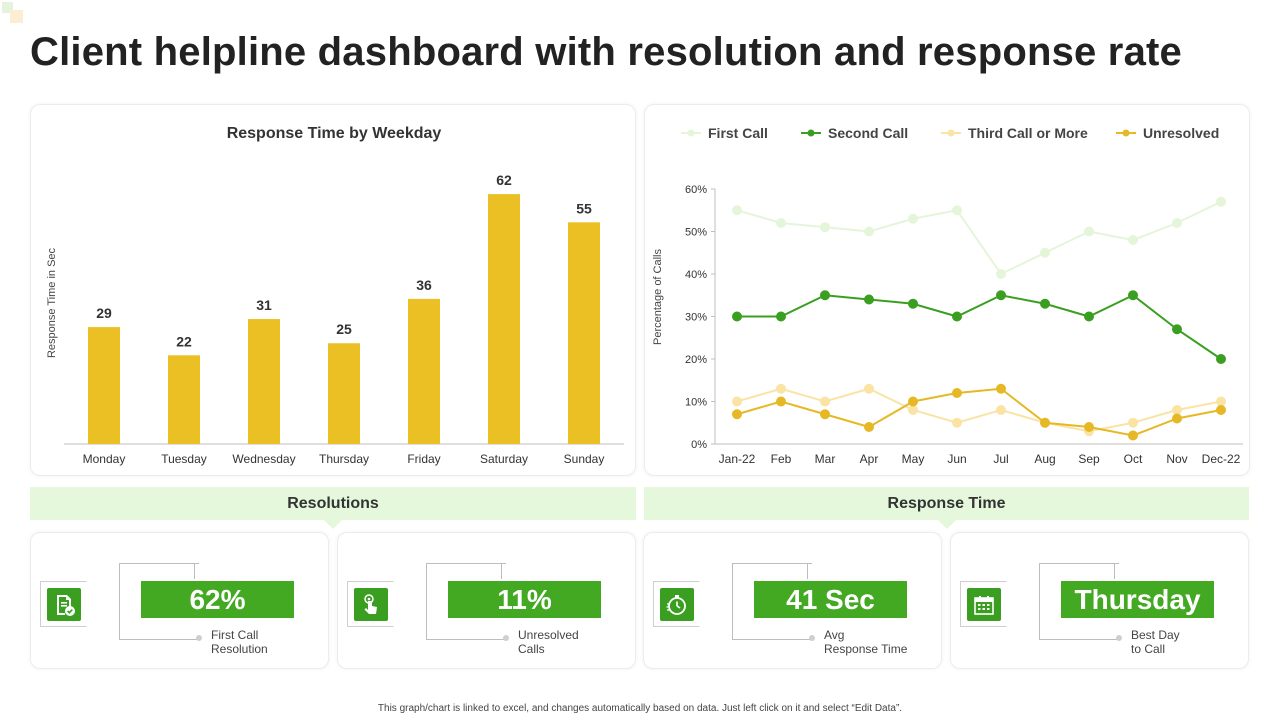 The height and width of the screenshot is (720, 1280). What do you see at coordinates (1137, 599) in the screenshot?
I see `kpi-value: Thursday` at bounding box center [1137, 599].